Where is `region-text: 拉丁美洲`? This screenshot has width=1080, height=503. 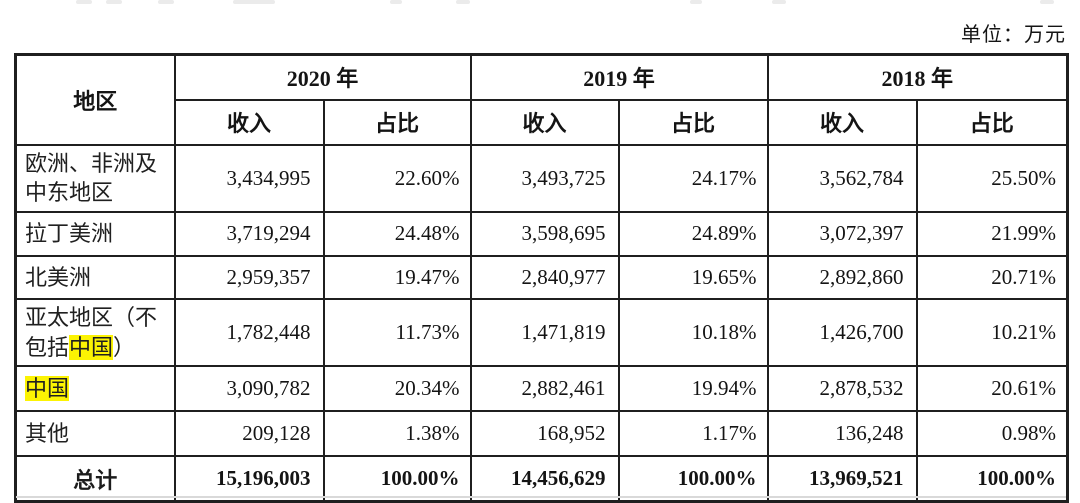 region-text: 拉丁美洲 is located at coordinates (69, 234).